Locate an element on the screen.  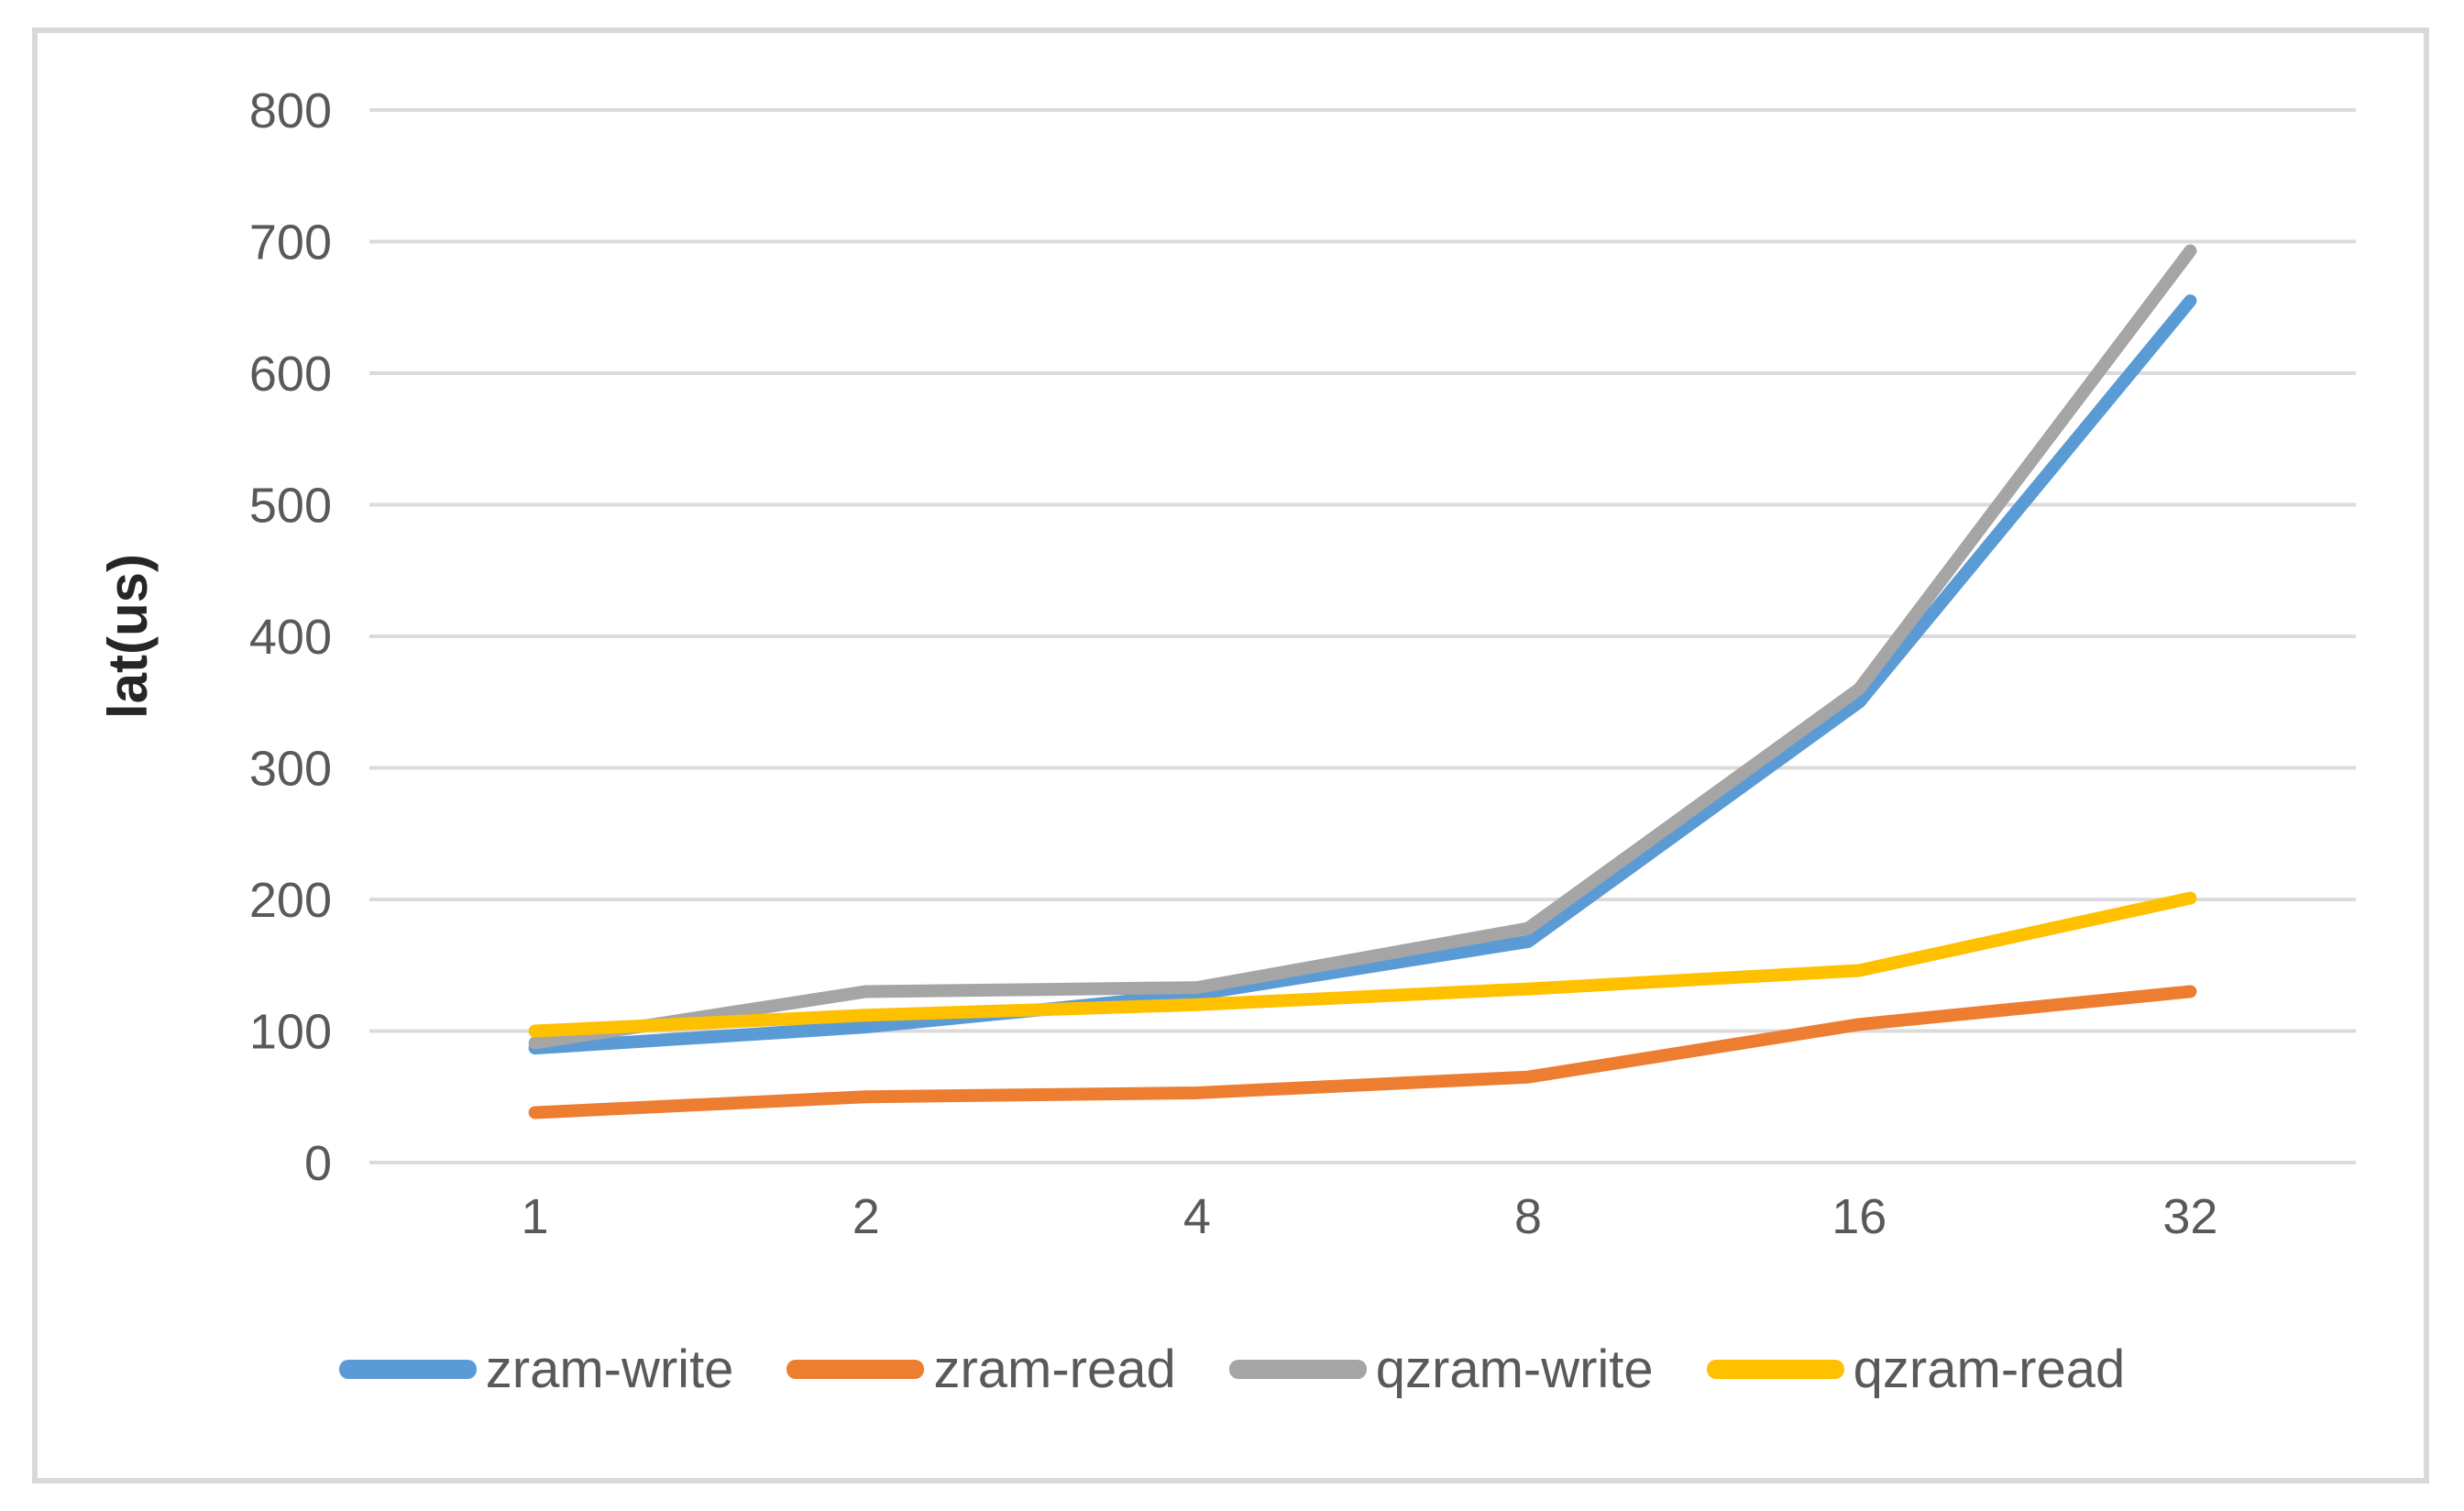
y-tick-label: 800 is located at coordinates (290, 110).